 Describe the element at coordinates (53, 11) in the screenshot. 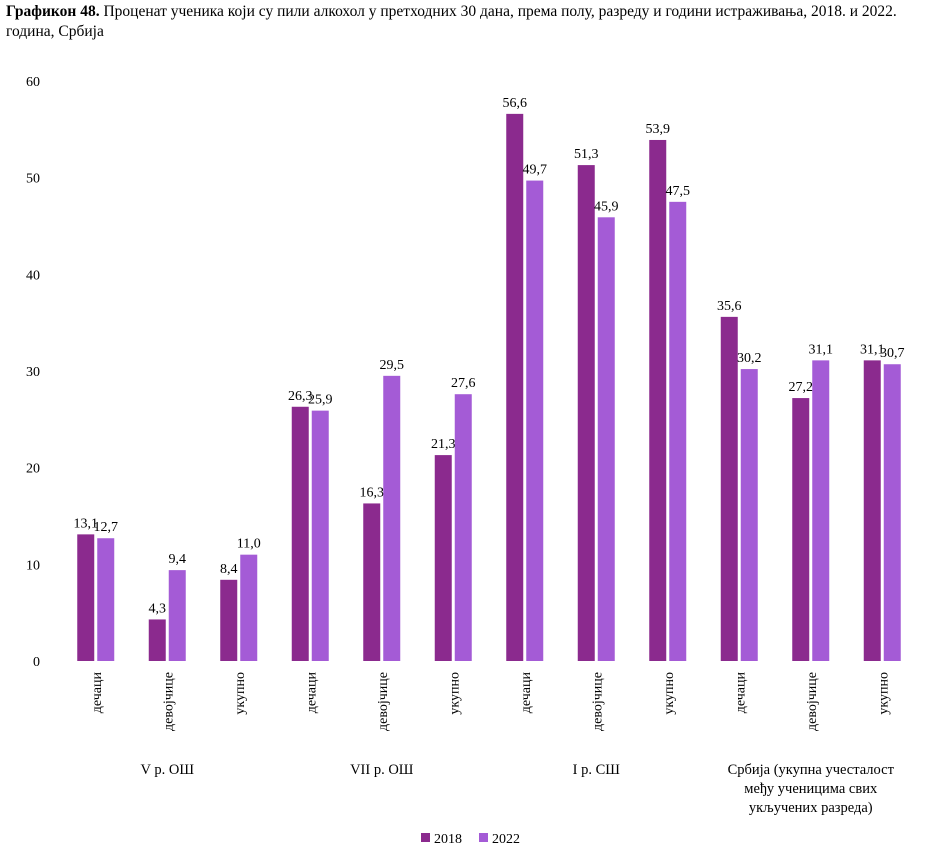

I see `figure-number: Графикон 48.` at that location.